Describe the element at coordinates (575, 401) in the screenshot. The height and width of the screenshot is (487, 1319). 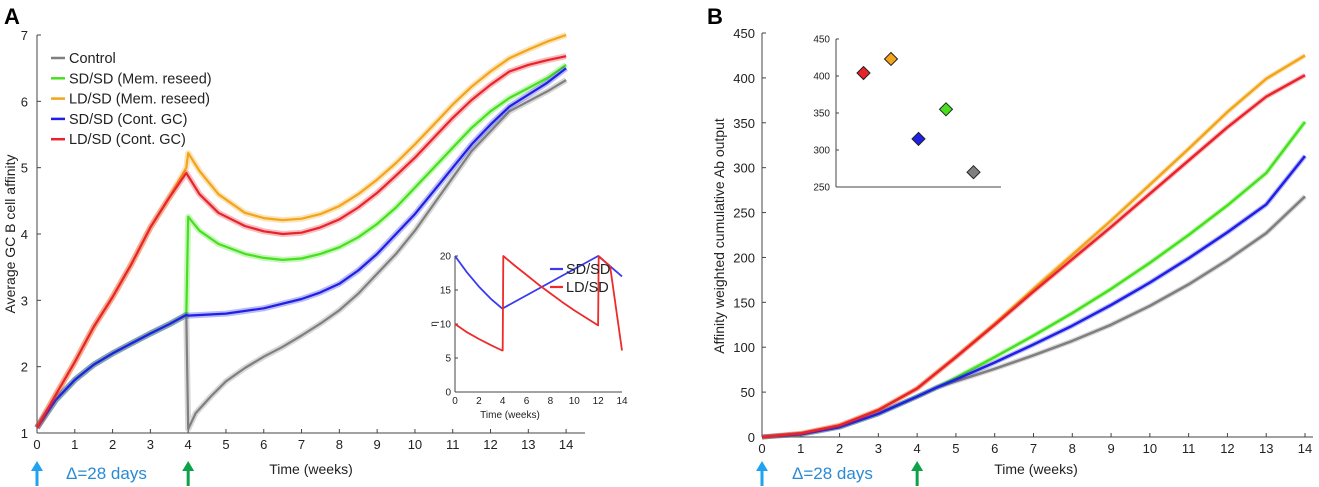
I see `panel-a-inset-x-tick-label: 10` at that location.